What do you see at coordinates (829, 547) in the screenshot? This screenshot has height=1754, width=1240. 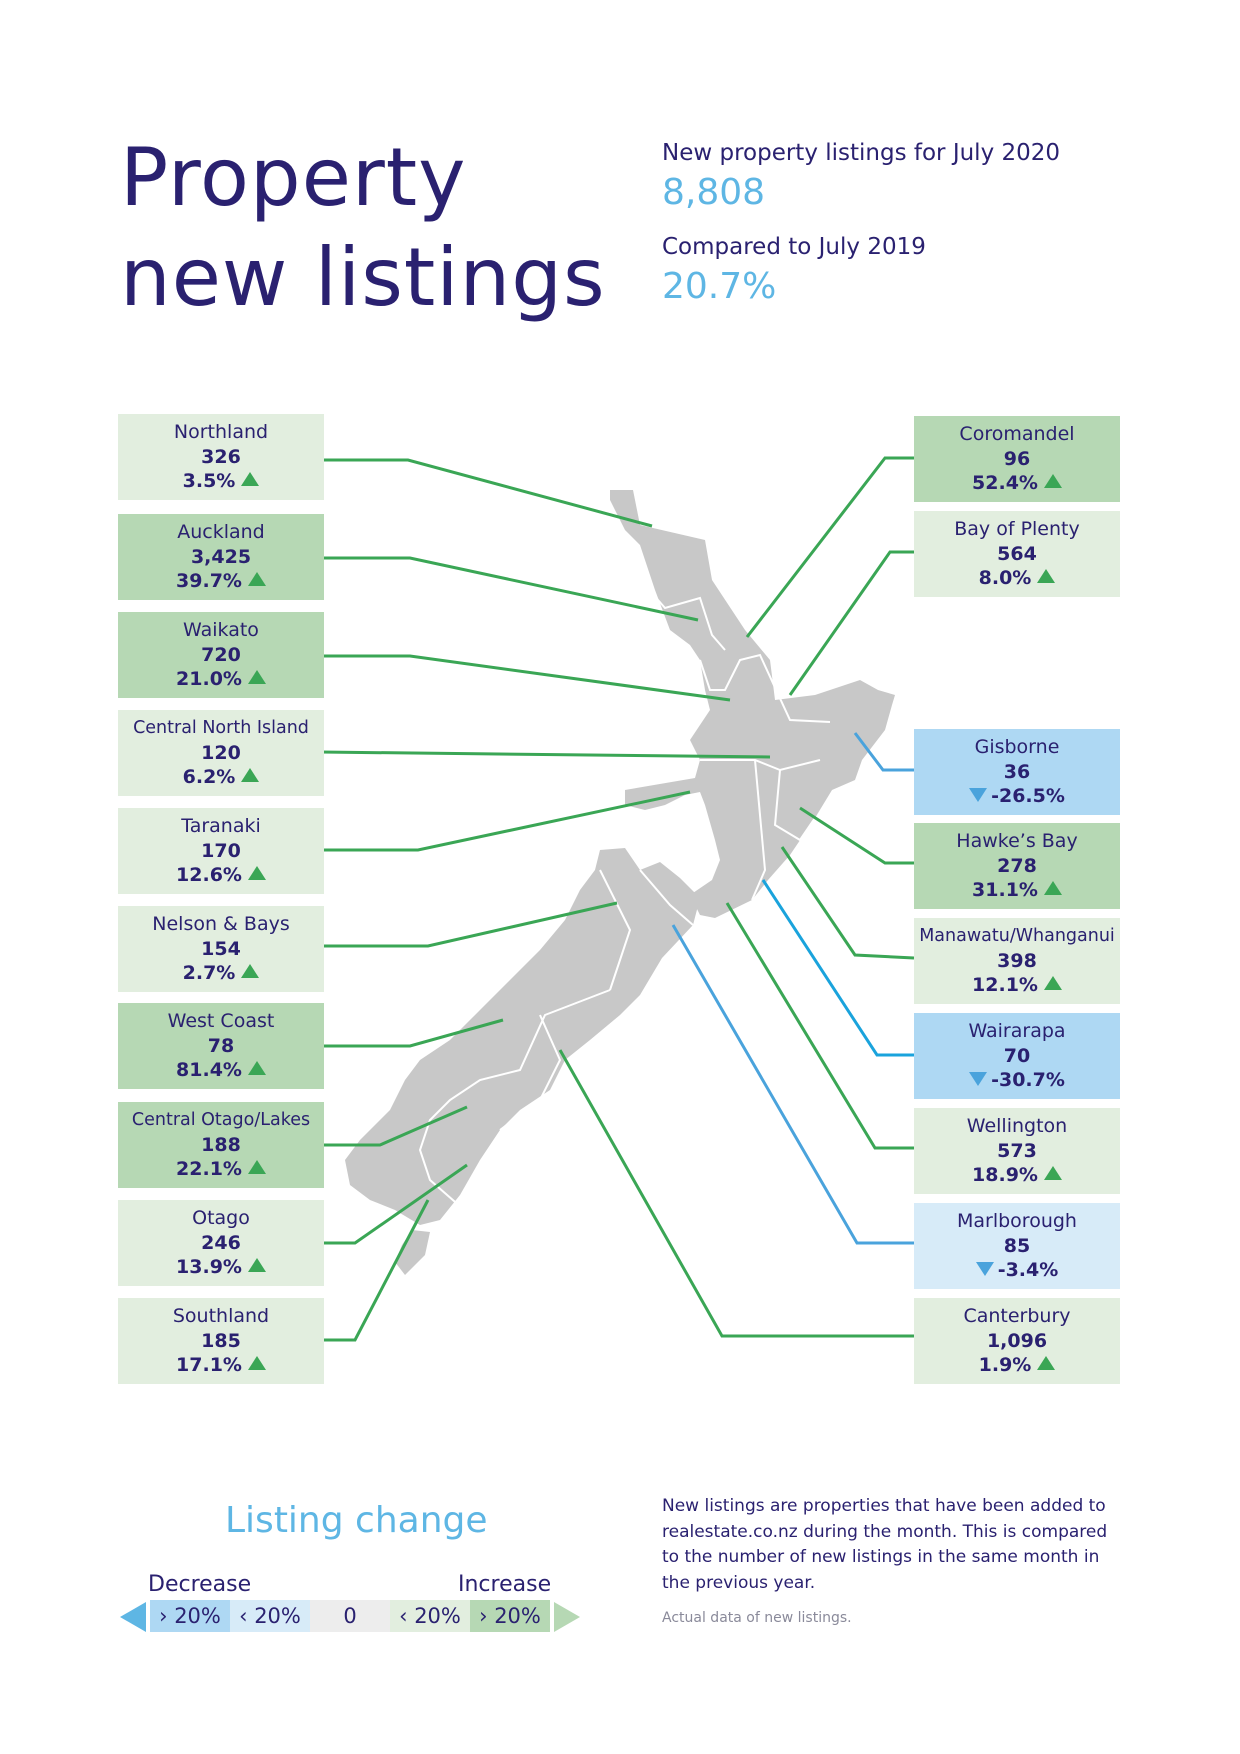 I see `connector-coromandel` at bounding box center [829, 547].